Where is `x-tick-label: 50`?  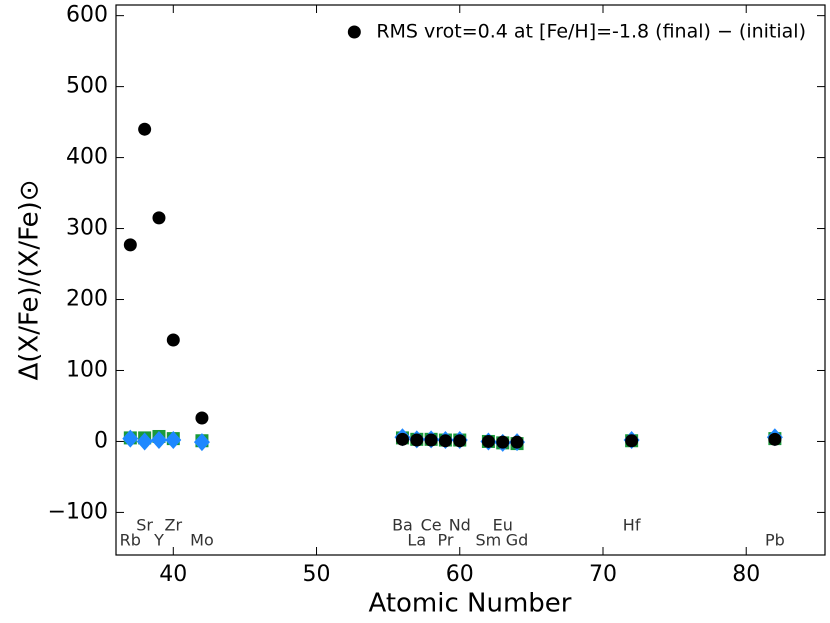 x-tick-label: 50 is located at coordinates (317, 574).